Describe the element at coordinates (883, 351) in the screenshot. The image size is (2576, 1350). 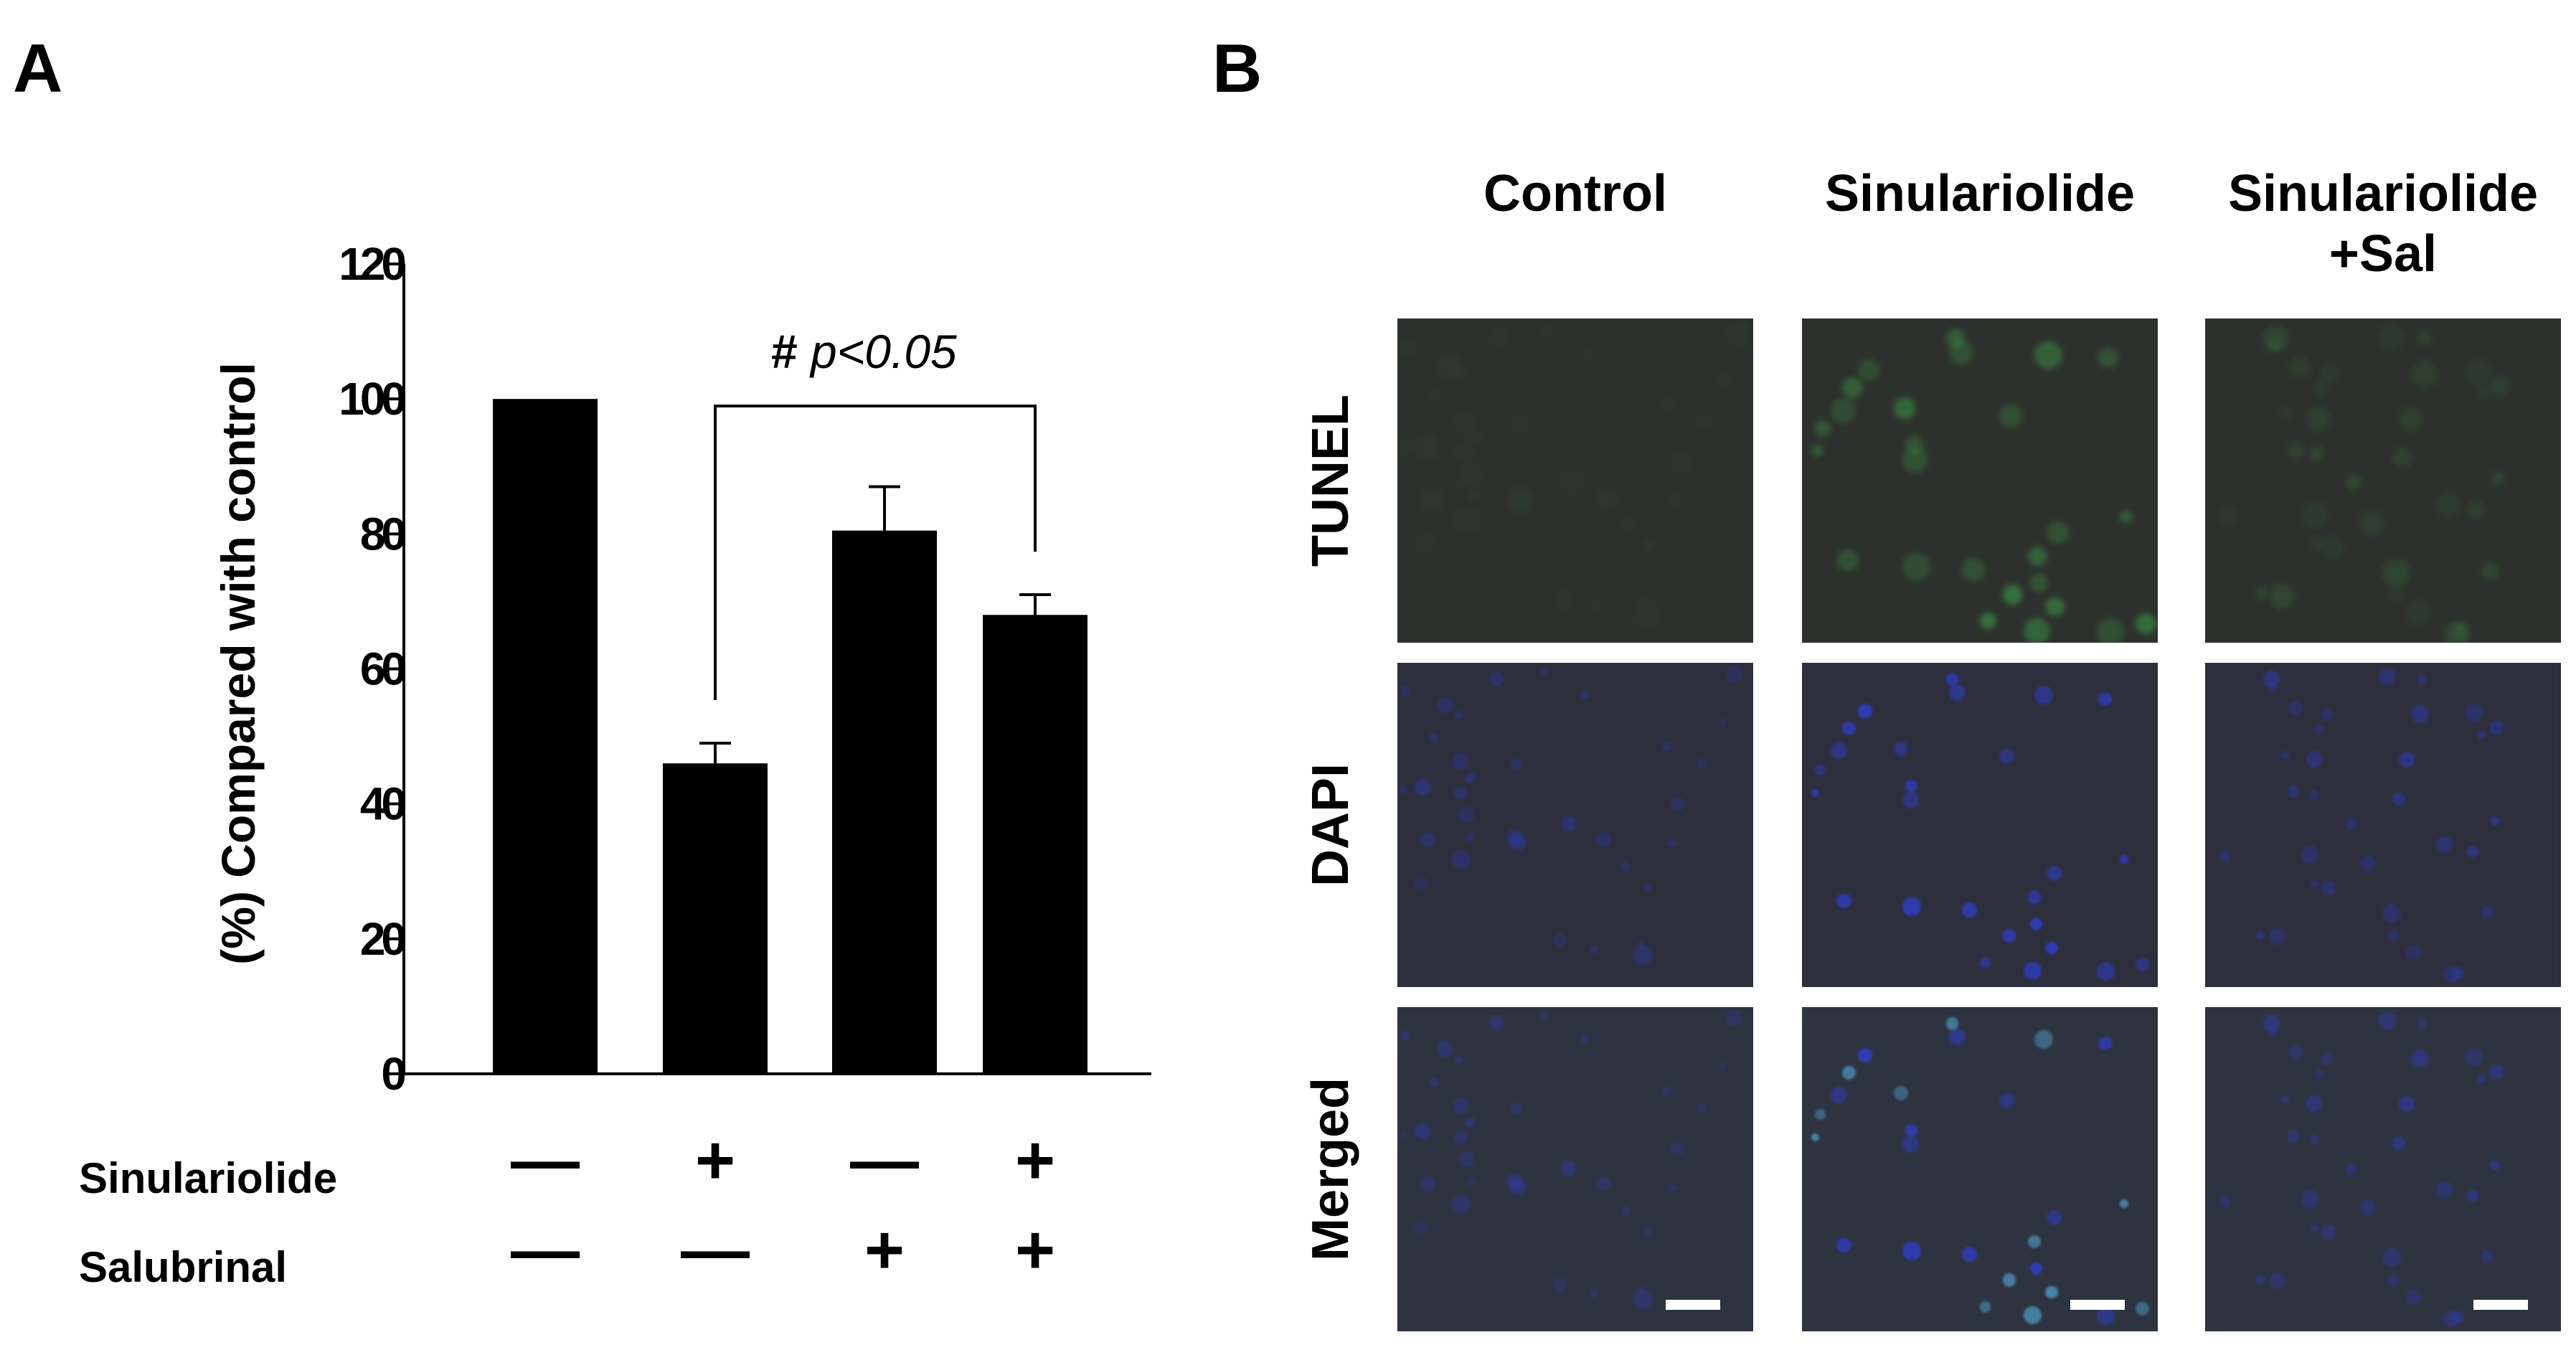
I see `significance-text: p<0.05` at that location.